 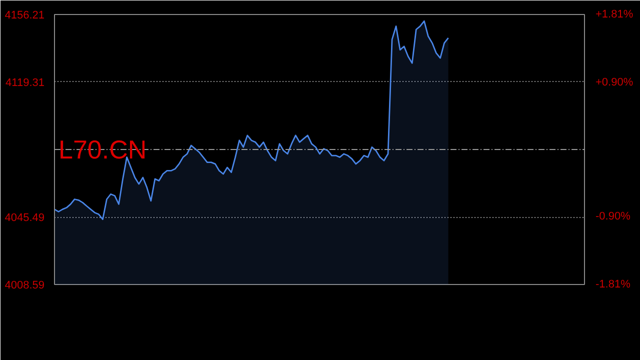 I want to click on y-tick-label: 4119.31, so click(x=25, y=82).